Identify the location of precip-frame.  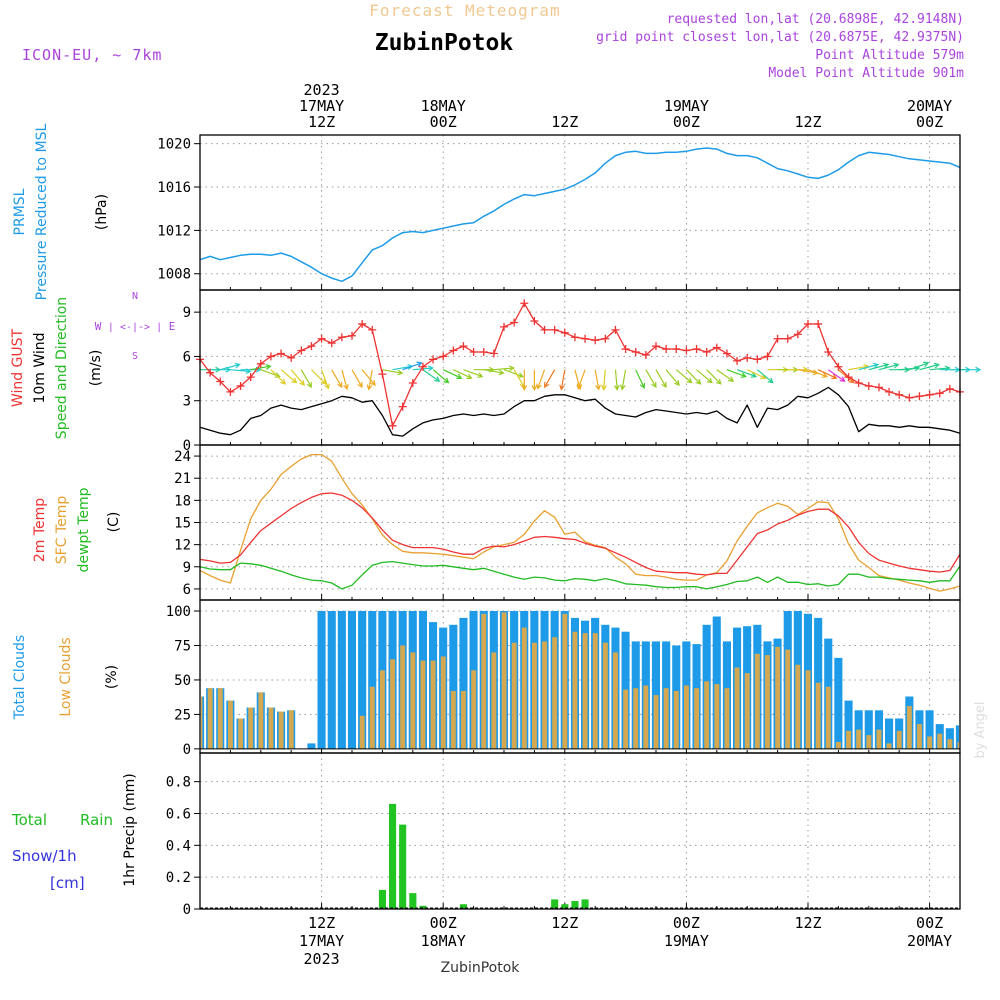
(580, 831).